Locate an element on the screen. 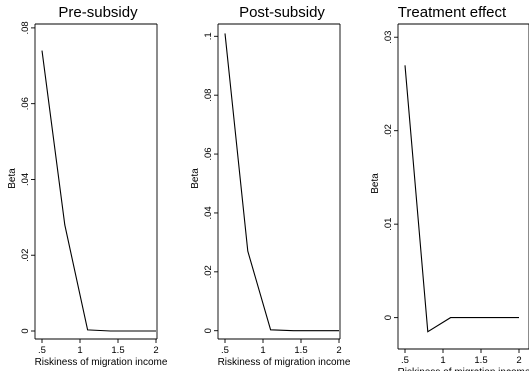 The image size is (529, 371). panel-title: Post-subsidy is located at coordinates (282, 12).